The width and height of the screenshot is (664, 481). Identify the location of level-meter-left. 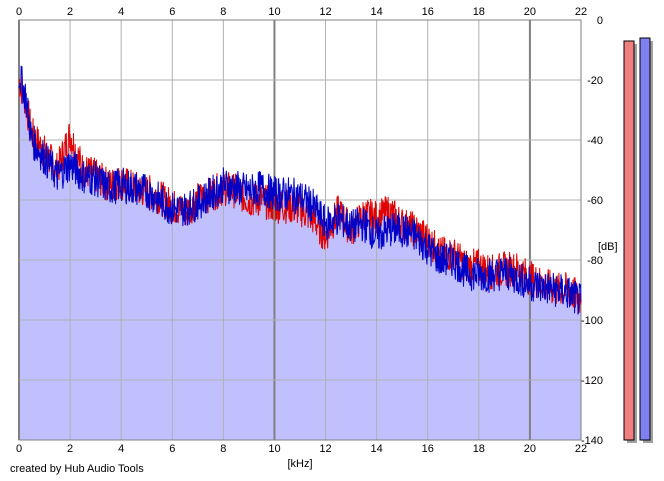
(629, 240).